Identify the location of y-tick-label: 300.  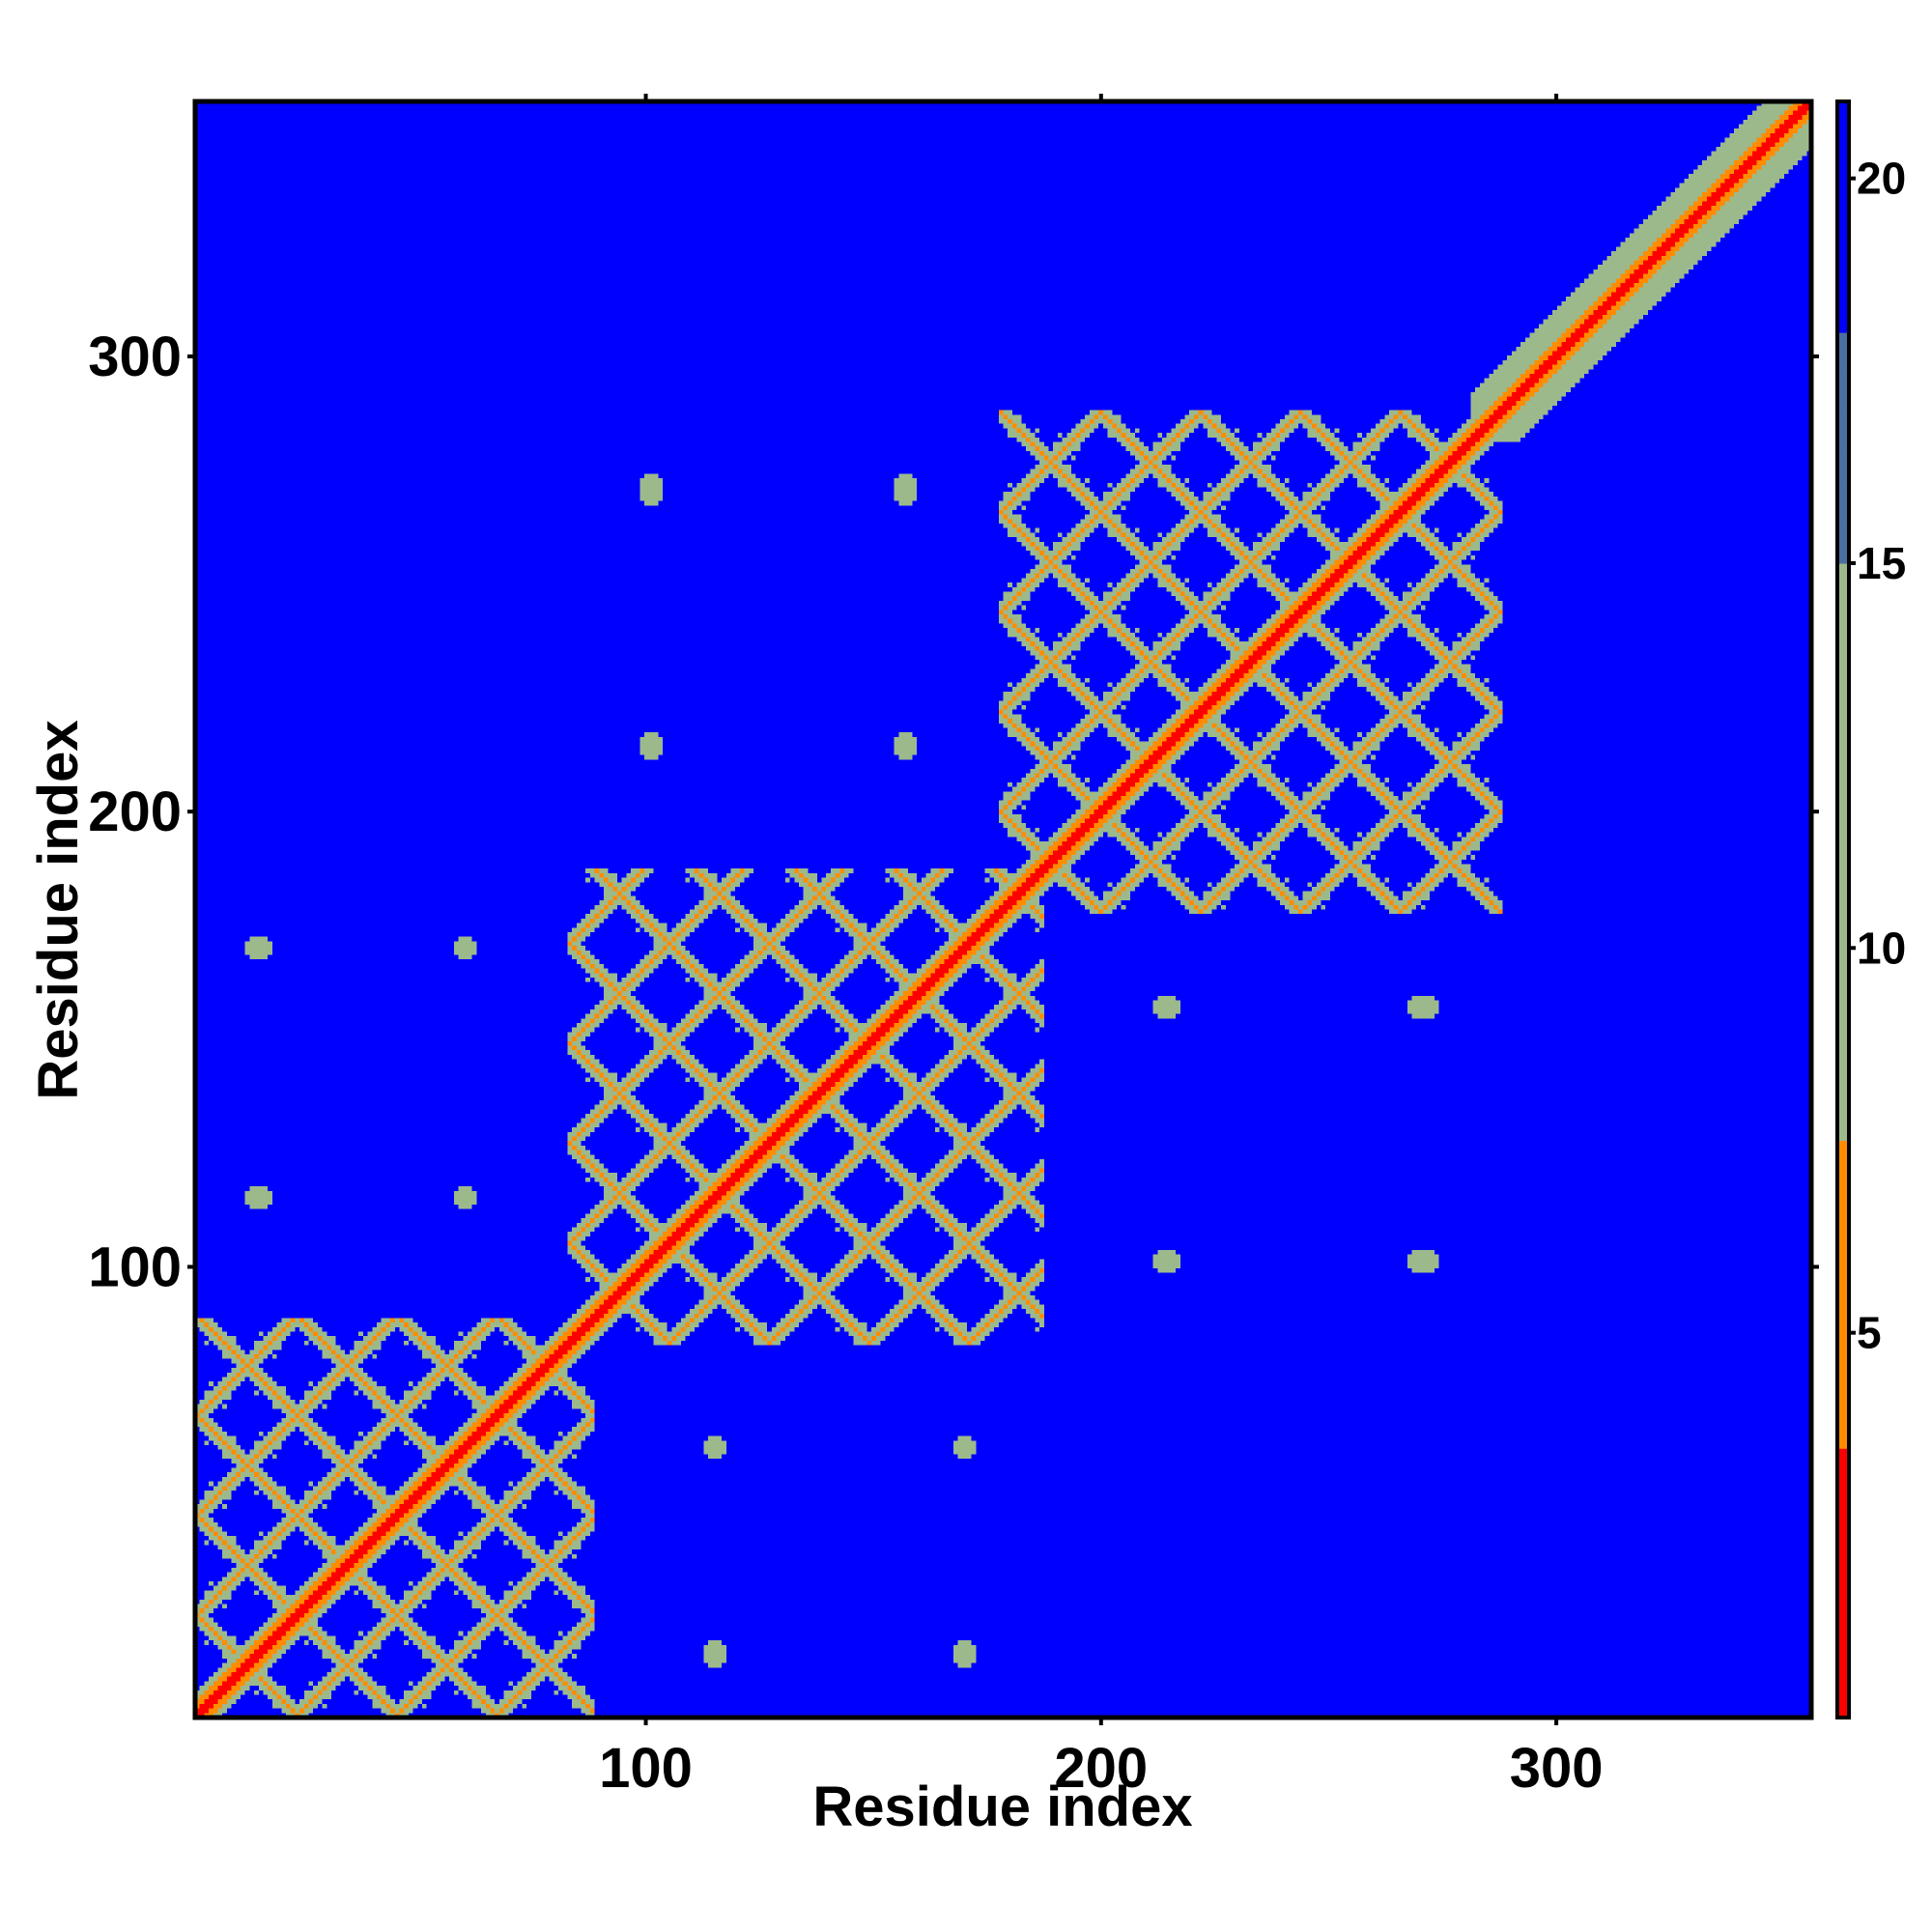
(135, 357).